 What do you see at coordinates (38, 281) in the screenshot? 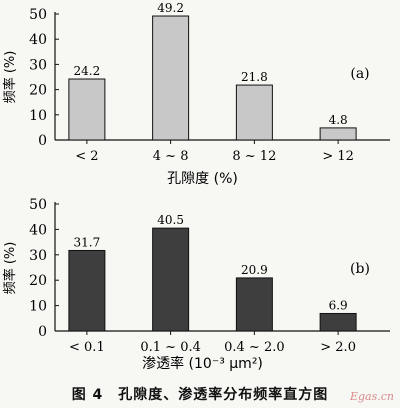
I see `panel-b-y-tick-label: 20` at bounding box center [38, 281].